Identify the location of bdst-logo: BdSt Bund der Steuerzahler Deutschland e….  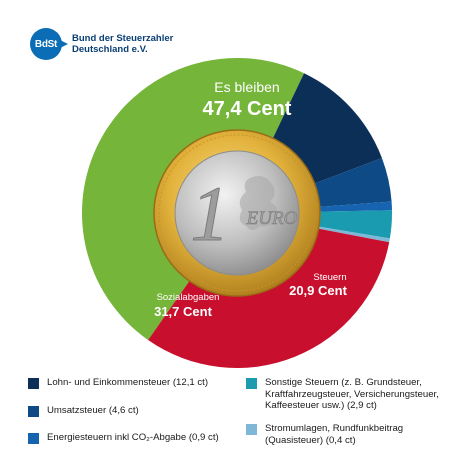
(110, 44).